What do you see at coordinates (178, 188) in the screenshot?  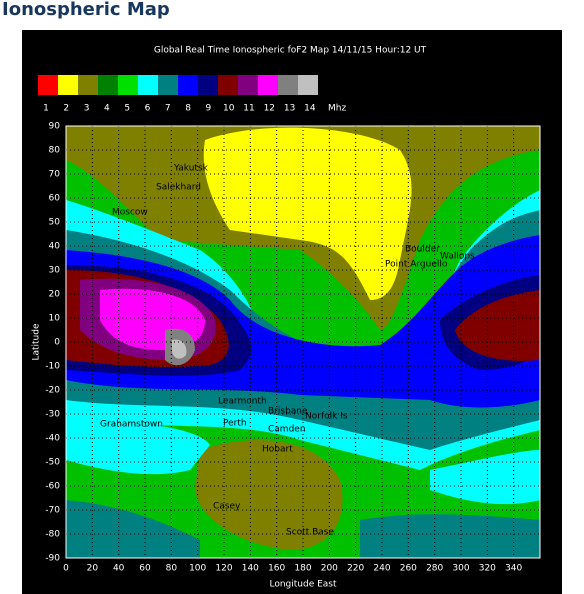 I see `station-label: Salekhard` at bounding box center [178, 188].